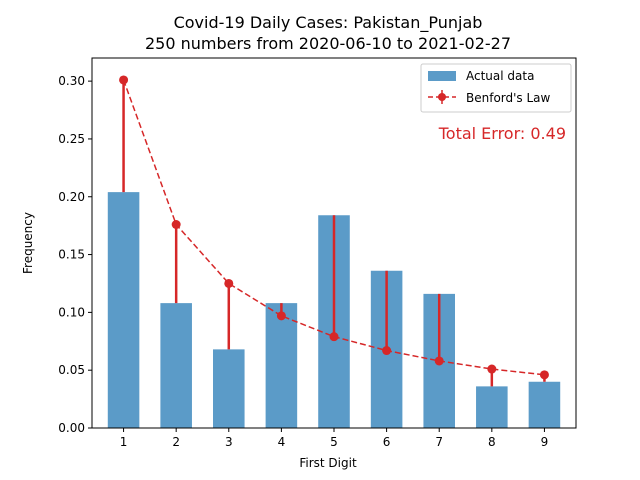 This screenshot has height=480, width=640. Describe the element at coordinates (442, 97) in the screenshot. I see `legend-swatch-benford-marker` at that location.